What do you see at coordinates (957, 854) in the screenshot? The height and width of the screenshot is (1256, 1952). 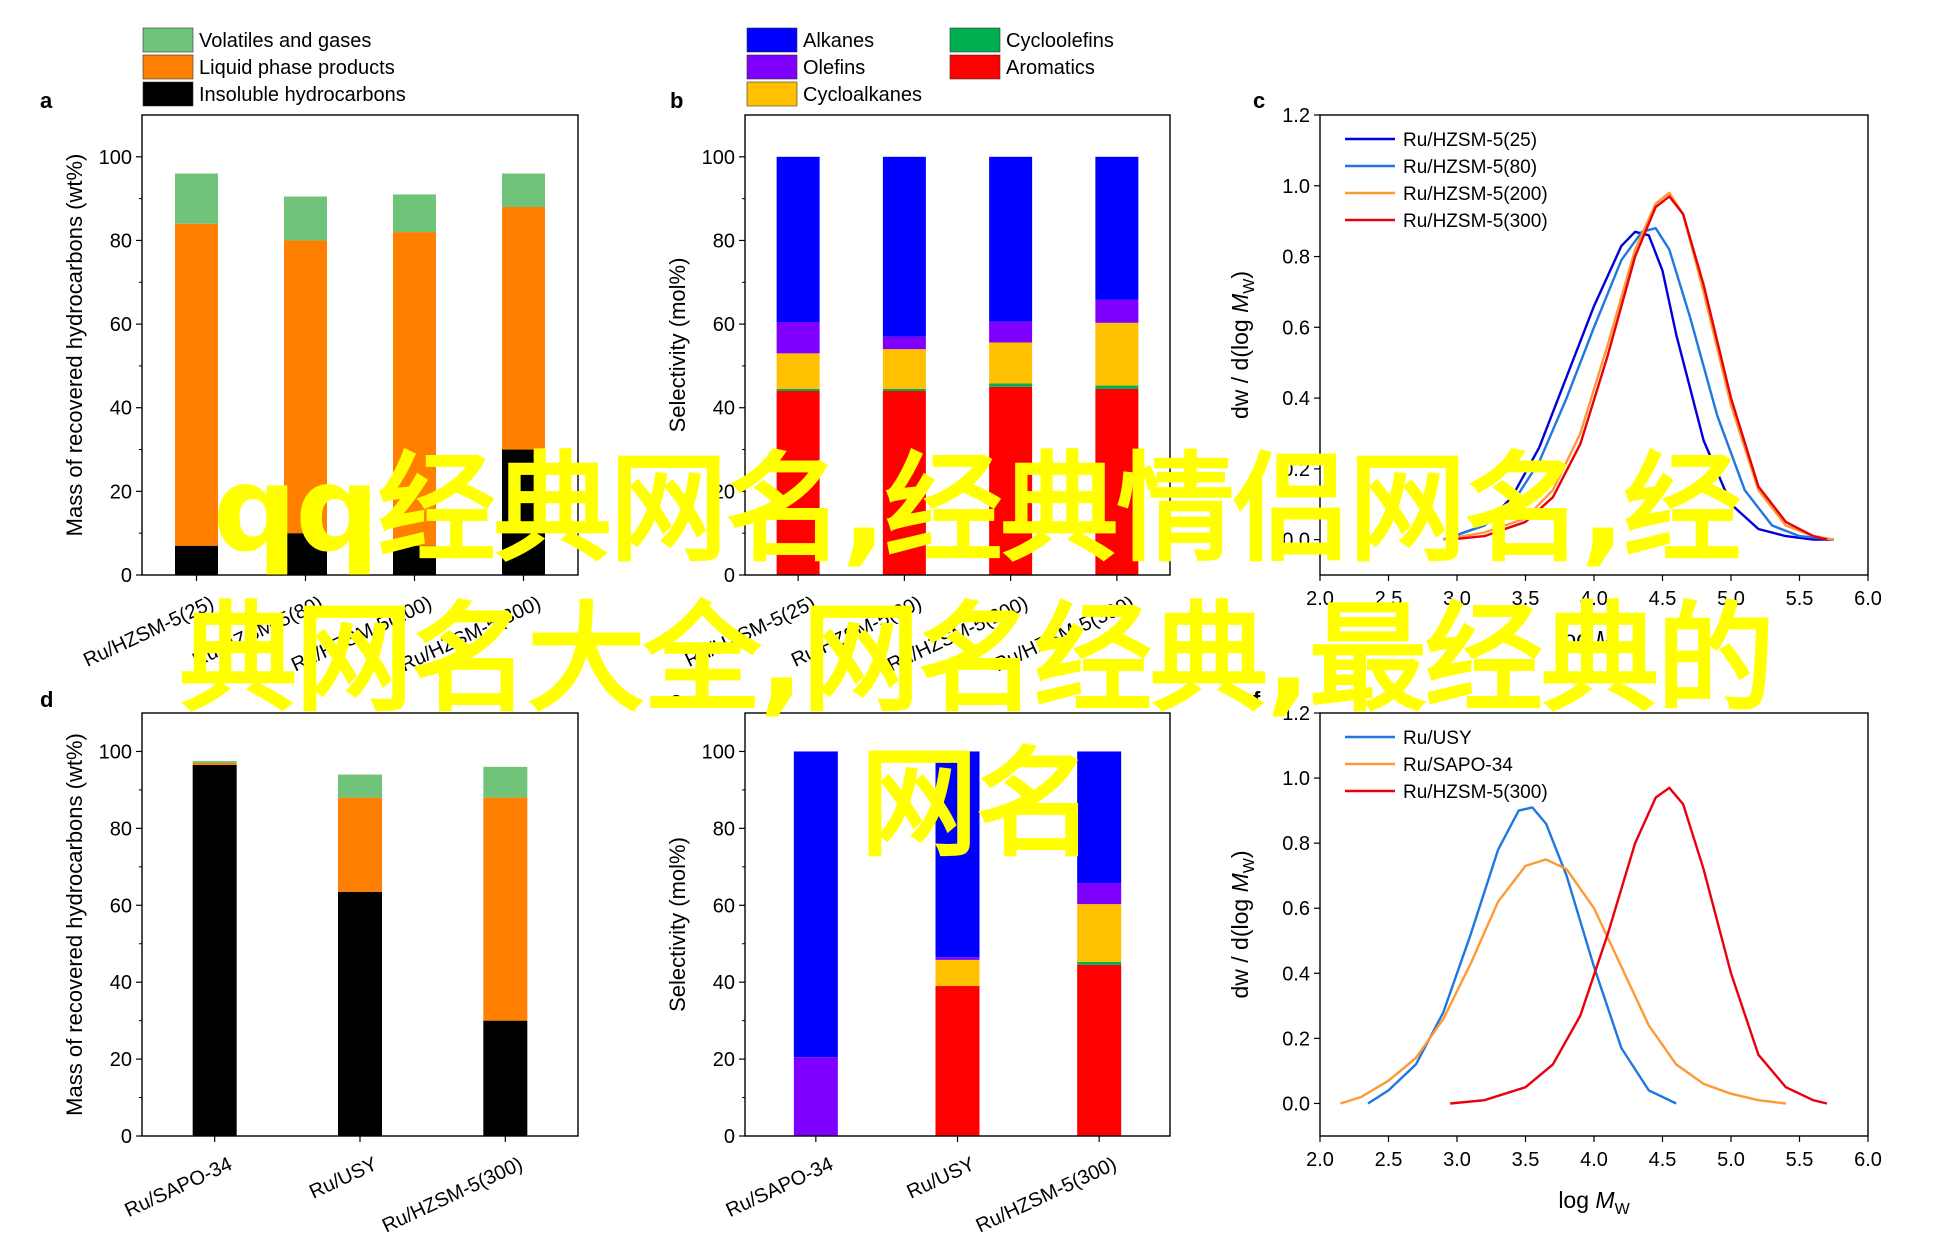 I see `bar-e-1-alkanes` at bounding box center [957, 854].